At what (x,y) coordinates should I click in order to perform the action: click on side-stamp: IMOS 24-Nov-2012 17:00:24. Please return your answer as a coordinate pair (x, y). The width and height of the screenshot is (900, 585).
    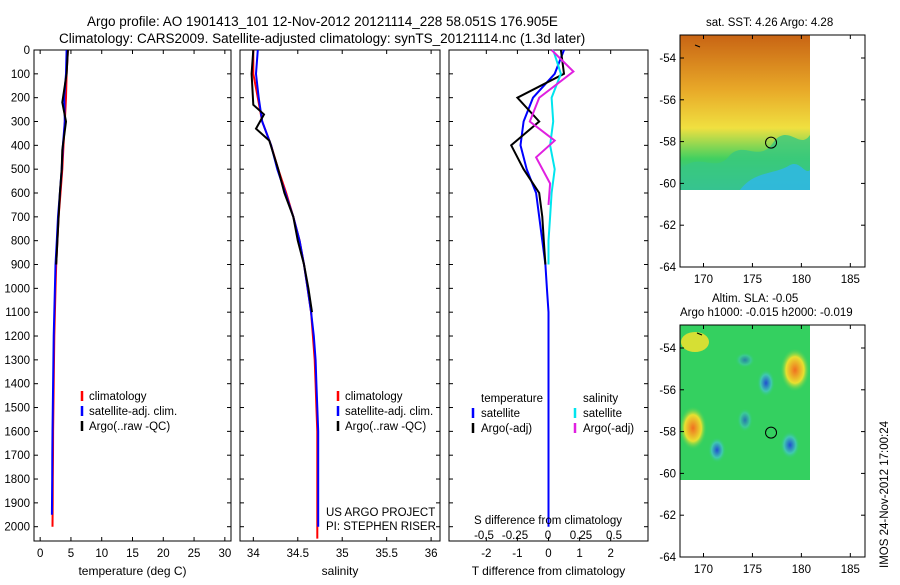
    Looking at the image, I should click on (885, 494).